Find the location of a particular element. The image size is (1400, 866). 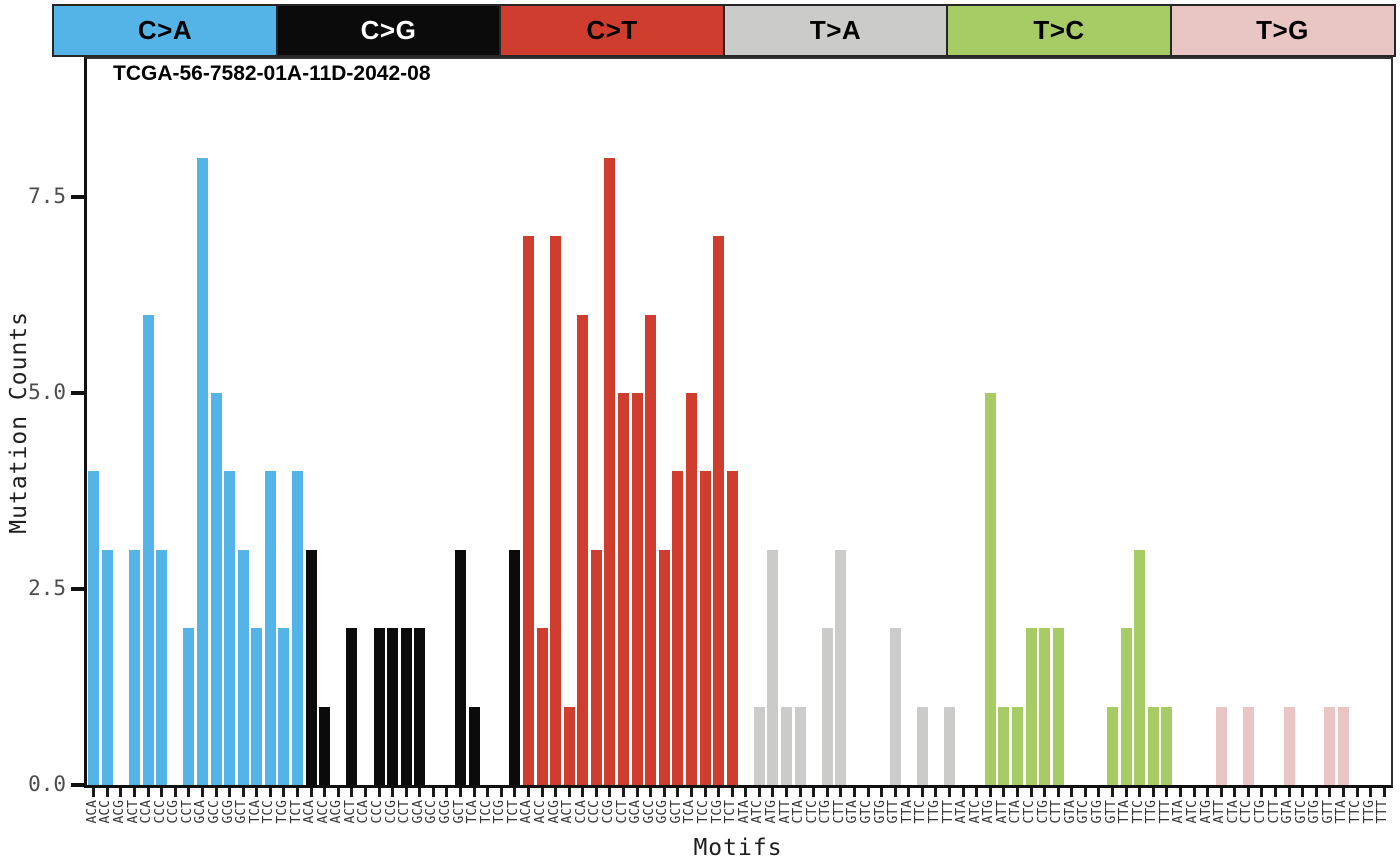

motif-label-GCC: GCC is located at coordinates (215, 812).